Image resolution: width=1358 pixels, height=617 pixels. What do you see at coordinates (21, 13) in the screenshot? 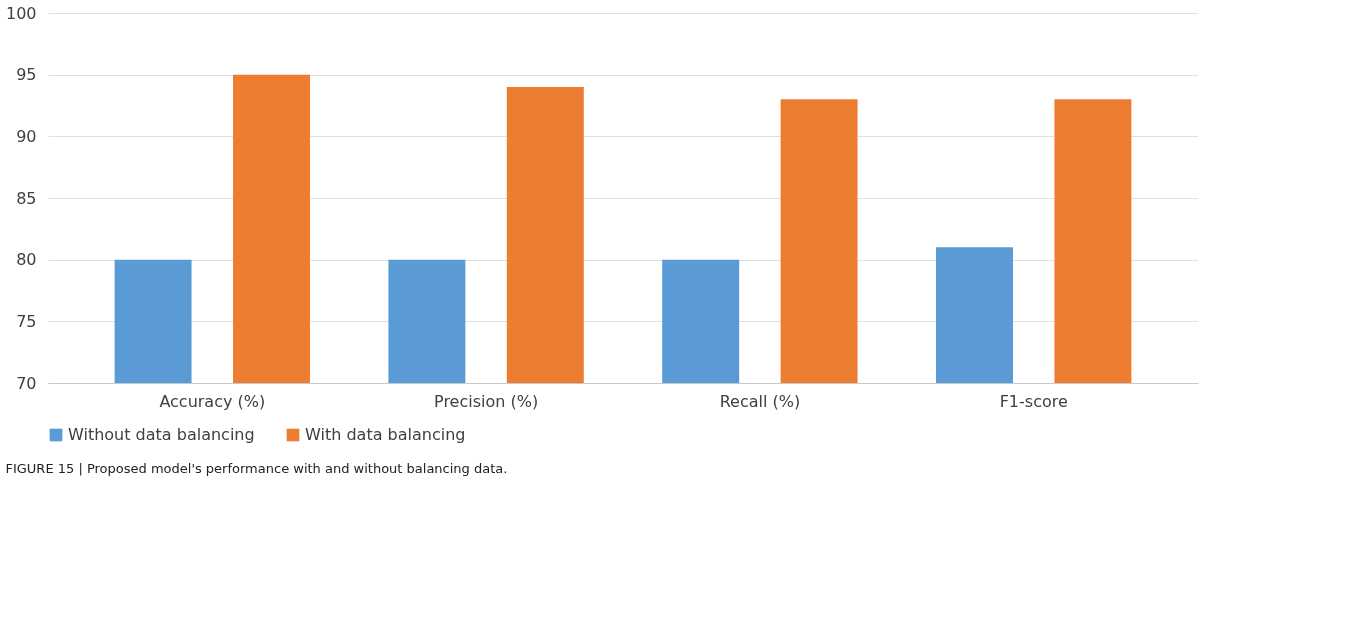
I see `y-tick-label: 100` at bounding box center [21, 13].